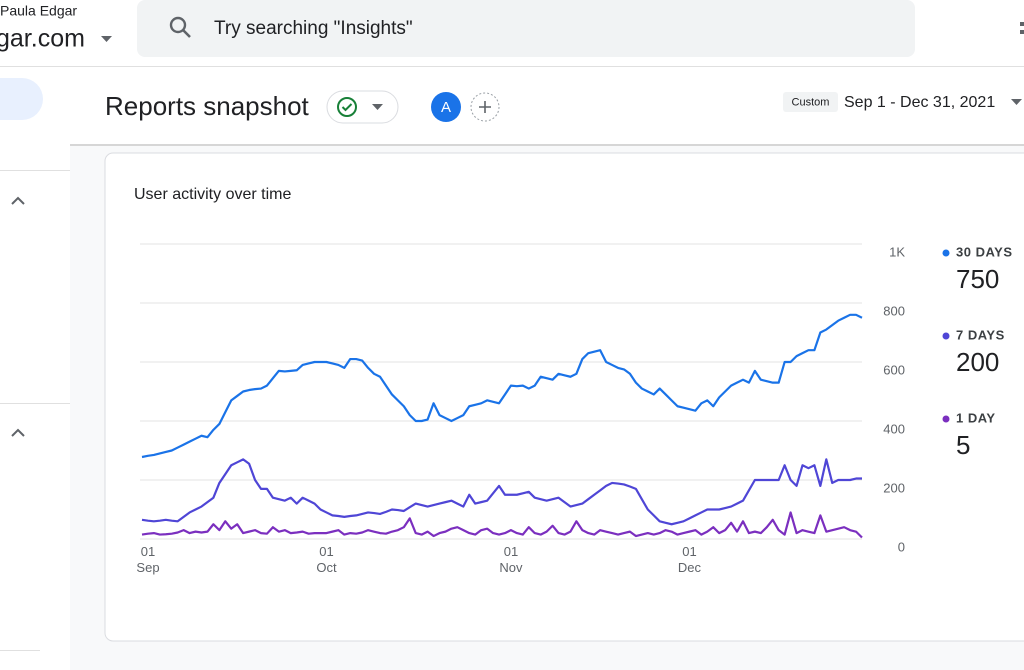 This screenshot has width=1024, height=670. Describe the element at coordinates (980, 334) in the screenshot. I see `legend-name: 7 DAYS` at that location.